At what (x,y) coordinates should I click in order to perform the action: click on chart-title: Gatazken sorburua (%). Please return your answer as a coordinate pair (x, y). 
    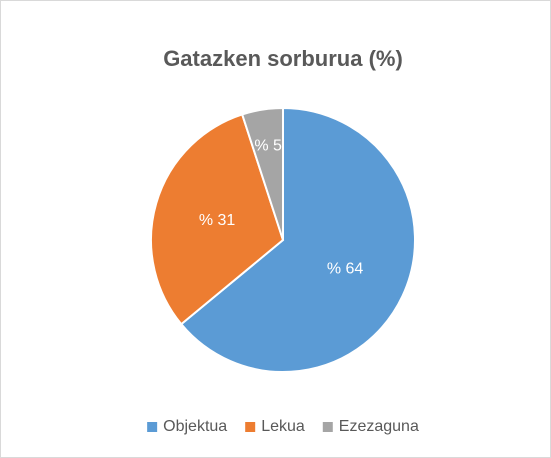
    Looking at the image, I should click on (283, 58).